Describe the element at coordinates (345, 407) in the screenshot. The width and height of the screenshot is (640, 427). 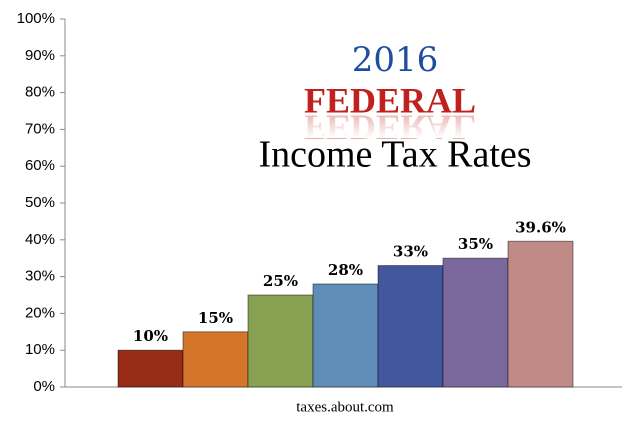
I see `x-axis-label: taxes.about.com` at that location.